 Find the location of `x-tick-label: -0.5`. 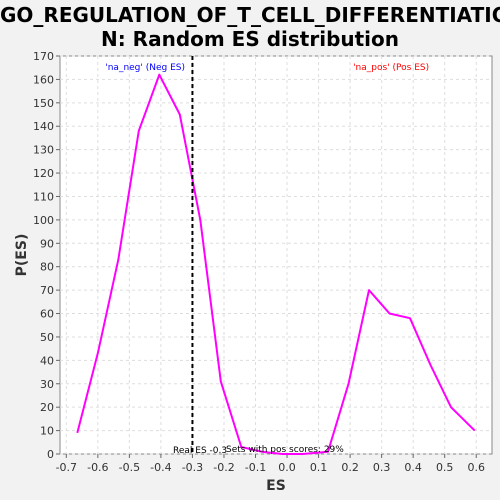

x-tick-label: -0.5 is located at coordinates (129, 467).